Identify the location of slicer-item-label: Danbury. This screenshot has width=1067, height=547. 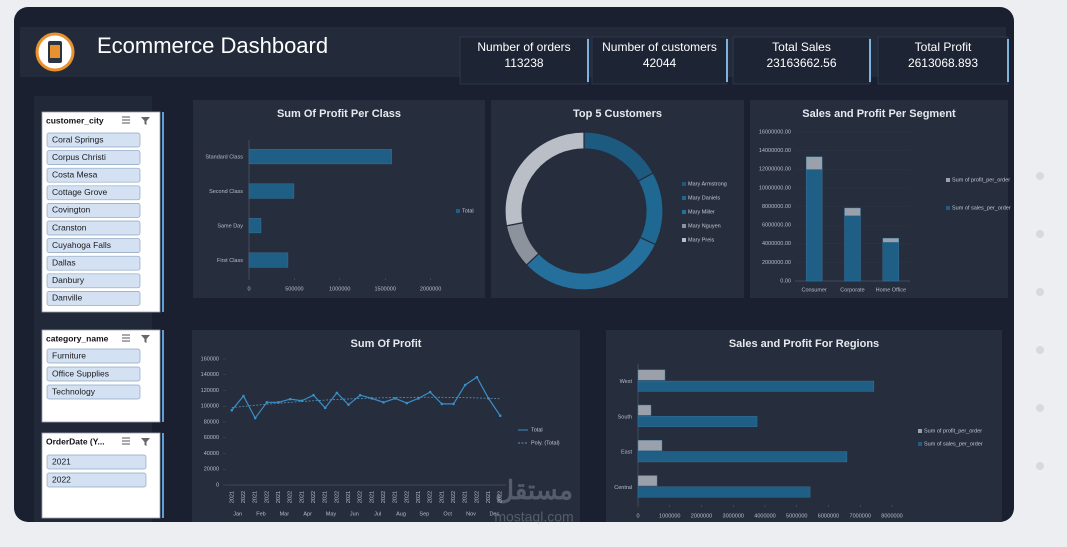
(68, 280).